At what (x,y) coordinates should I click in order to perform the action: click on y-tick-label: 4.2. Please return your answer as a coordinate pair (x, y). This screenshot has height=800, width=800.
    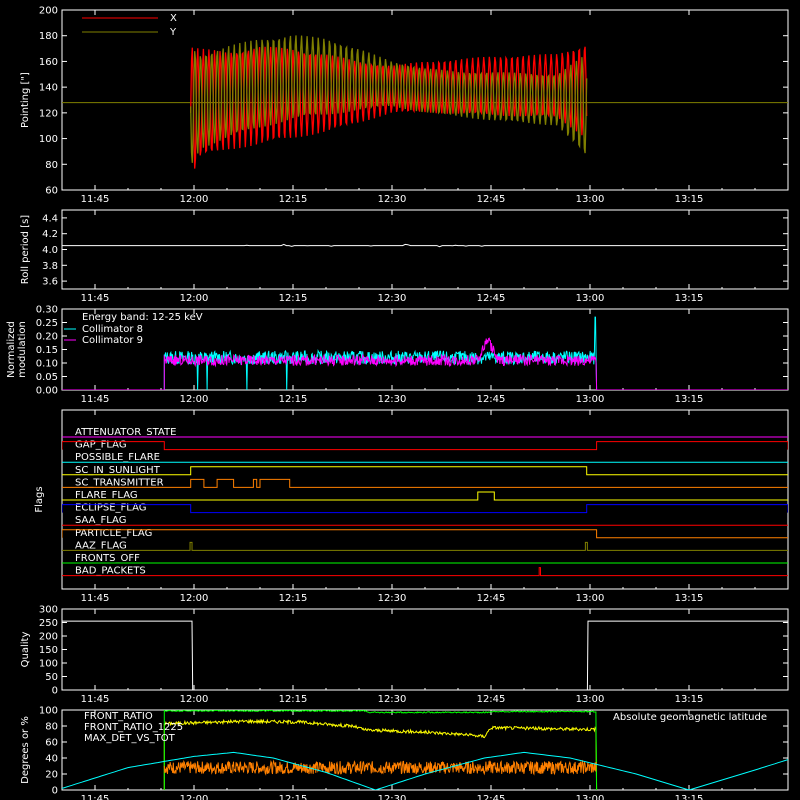
    Looking at the image, I should click on (50, 234).